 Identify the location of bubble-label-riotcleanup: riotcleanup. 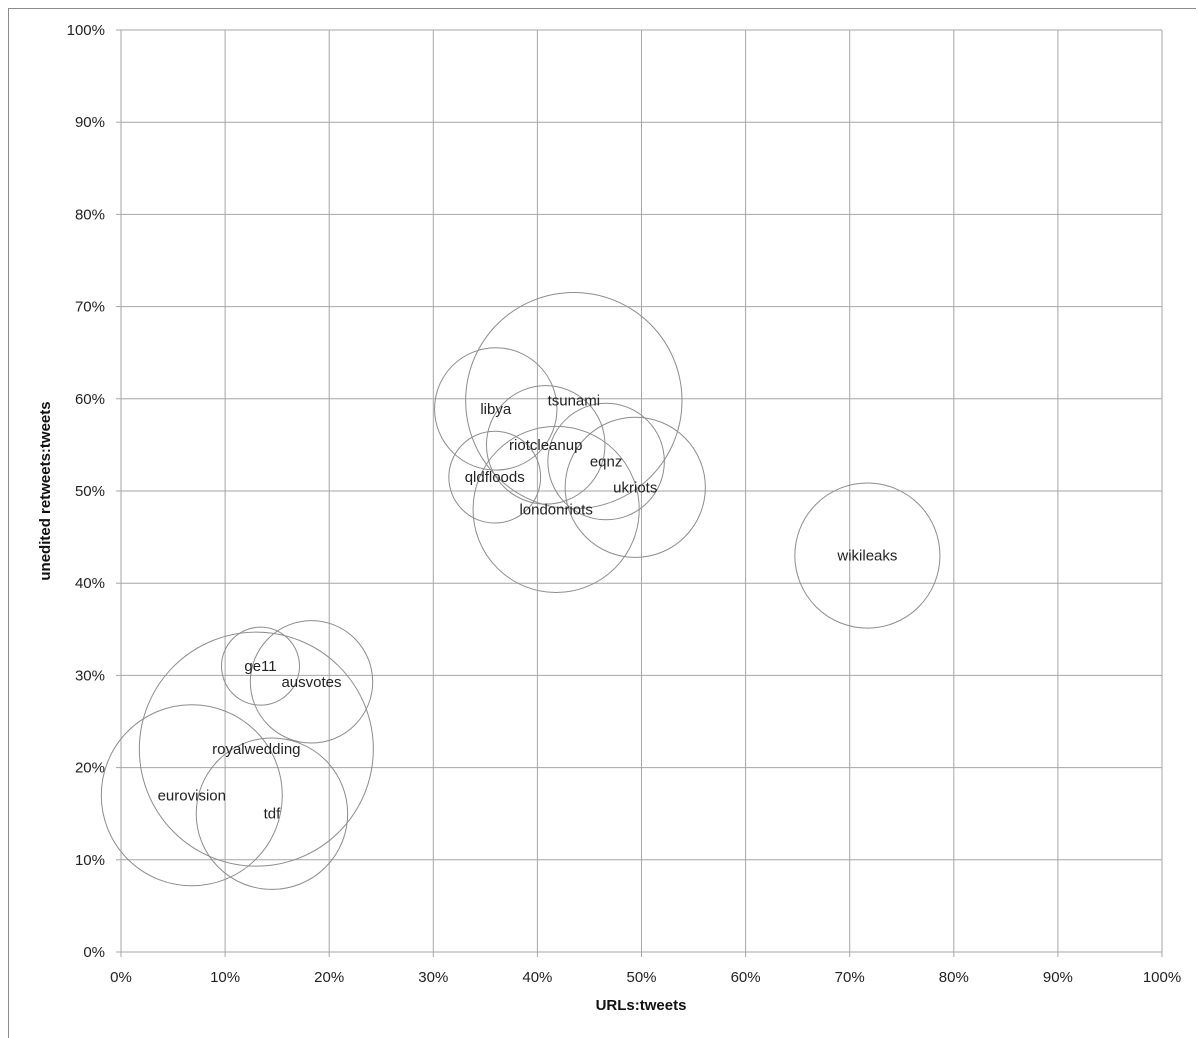
(545, 445).